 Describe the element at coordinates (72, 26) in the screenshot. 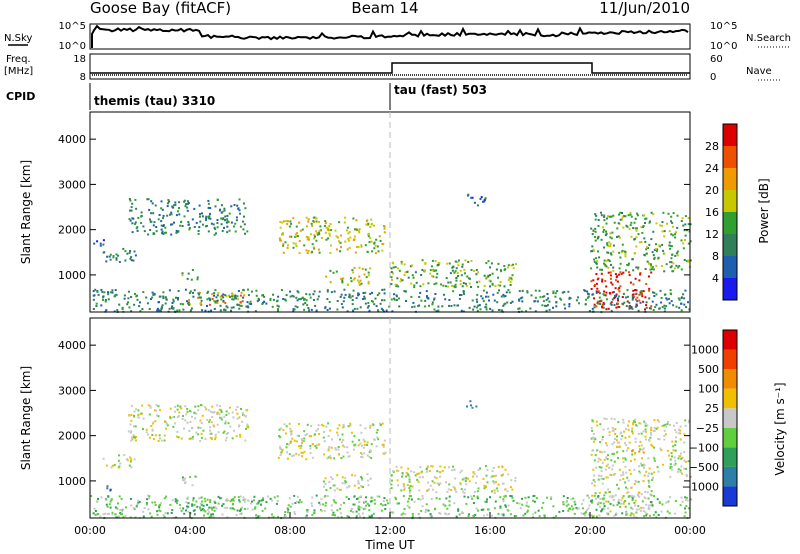

I see `nsky-tick-top: 10^5` at that location.